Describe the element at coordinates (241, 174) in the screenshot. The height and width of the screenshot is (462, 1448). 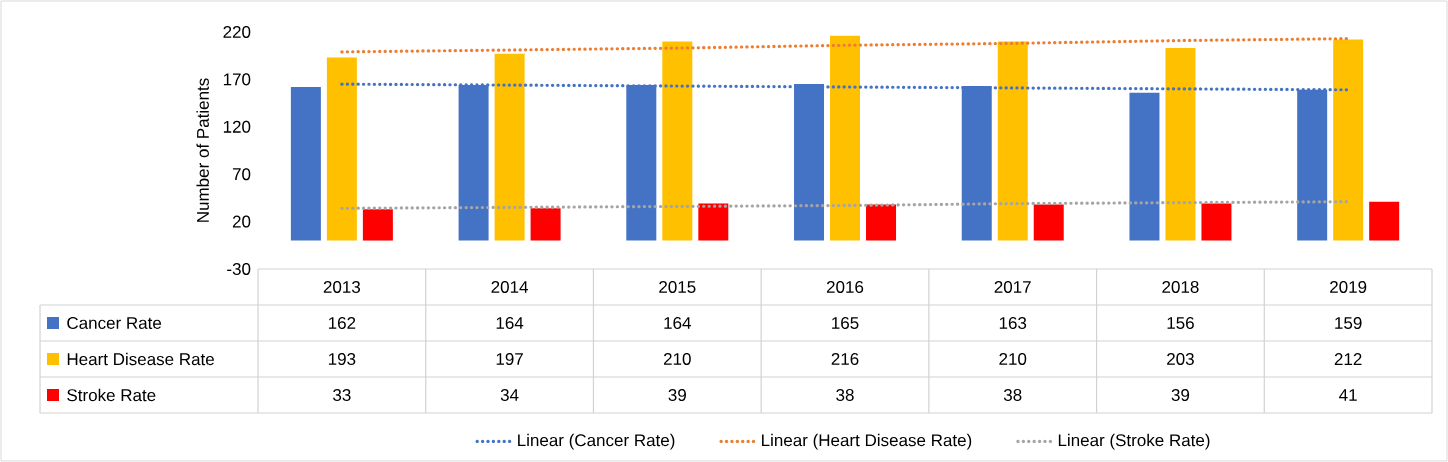
I see `y-tick-label: 70` at that location.